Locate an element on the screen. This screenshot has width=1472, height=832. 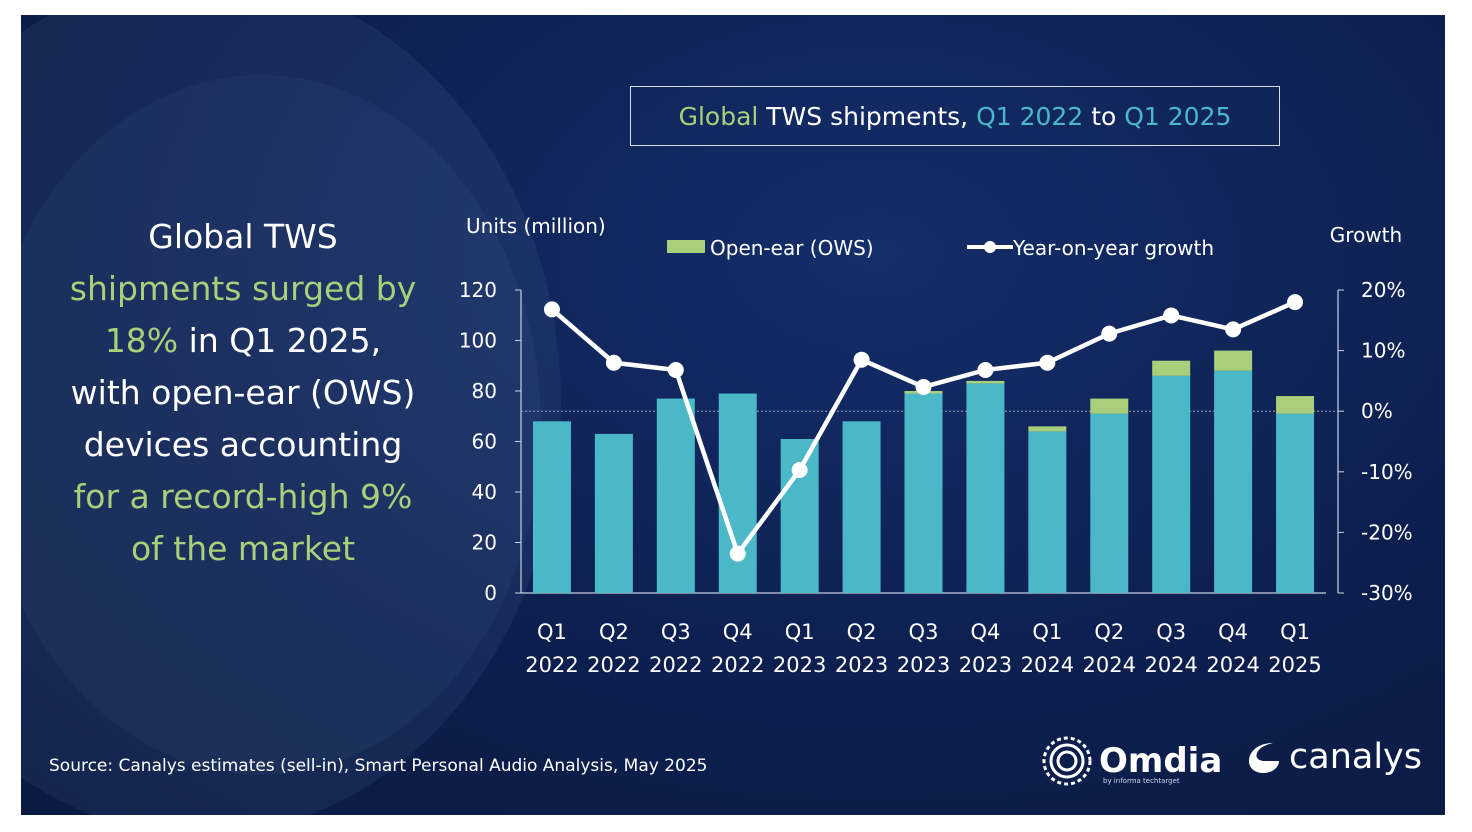
headline-line-2: shipments surged by is located at coordinates (243, 288).